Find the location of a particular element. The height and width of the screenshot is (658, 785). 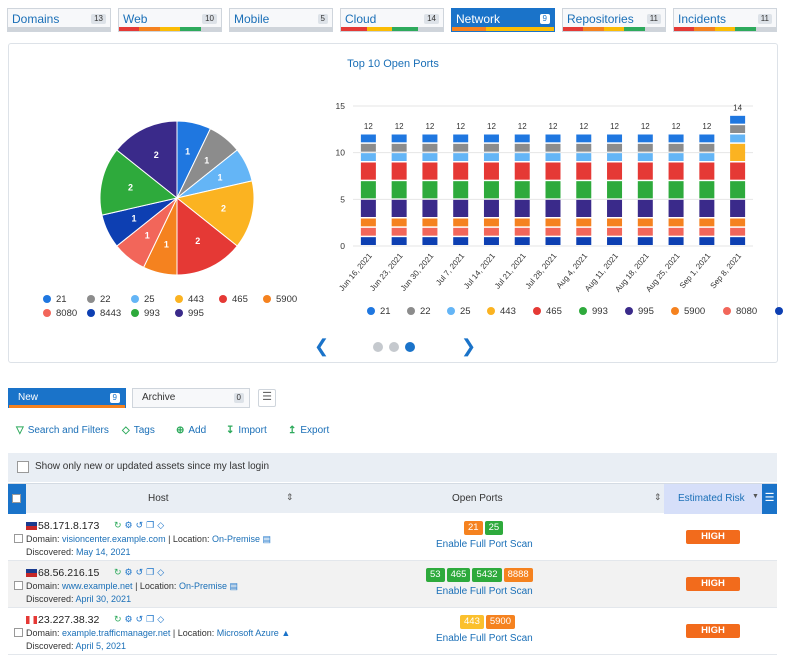

legend-item-993: 993 is located at coordinates (593, 311).